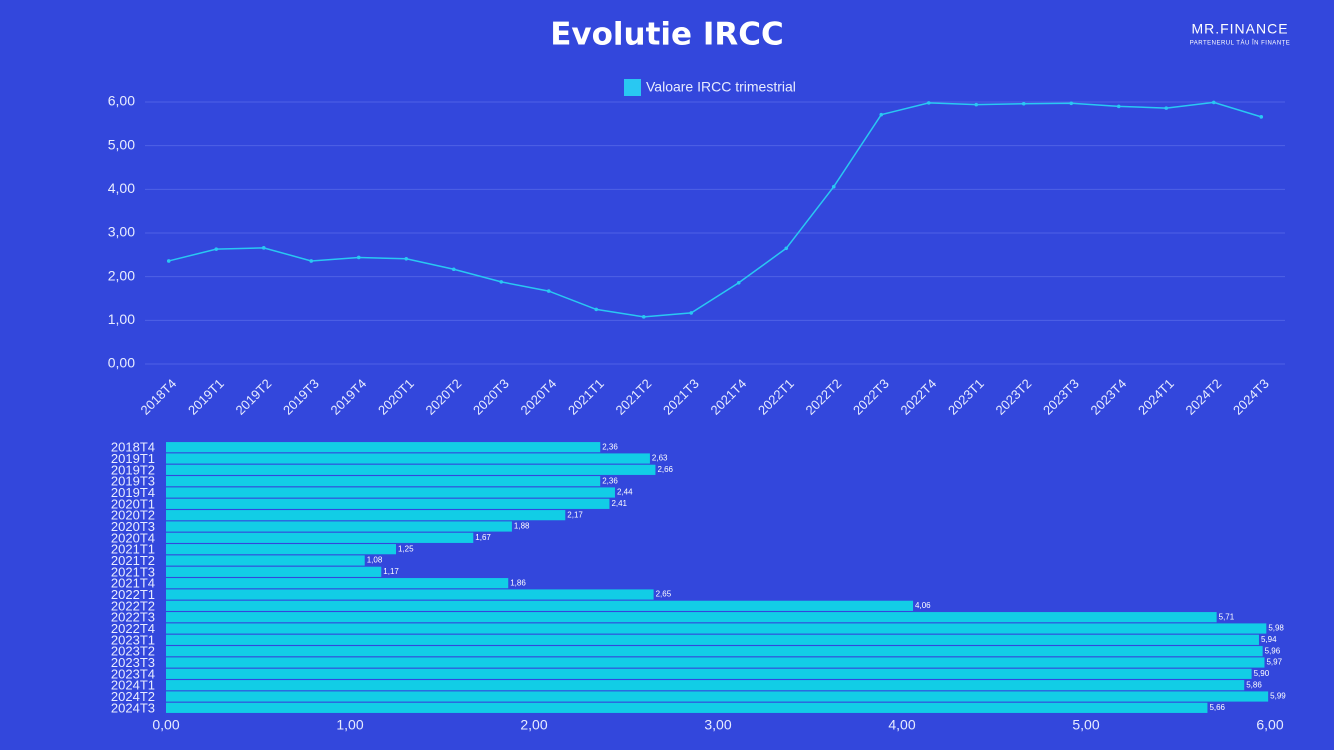  What do you see at coordinates (1061, 397) in the screenshot?
I see `x-tick-label: 2023T3` at bounding box center [1061, 397].